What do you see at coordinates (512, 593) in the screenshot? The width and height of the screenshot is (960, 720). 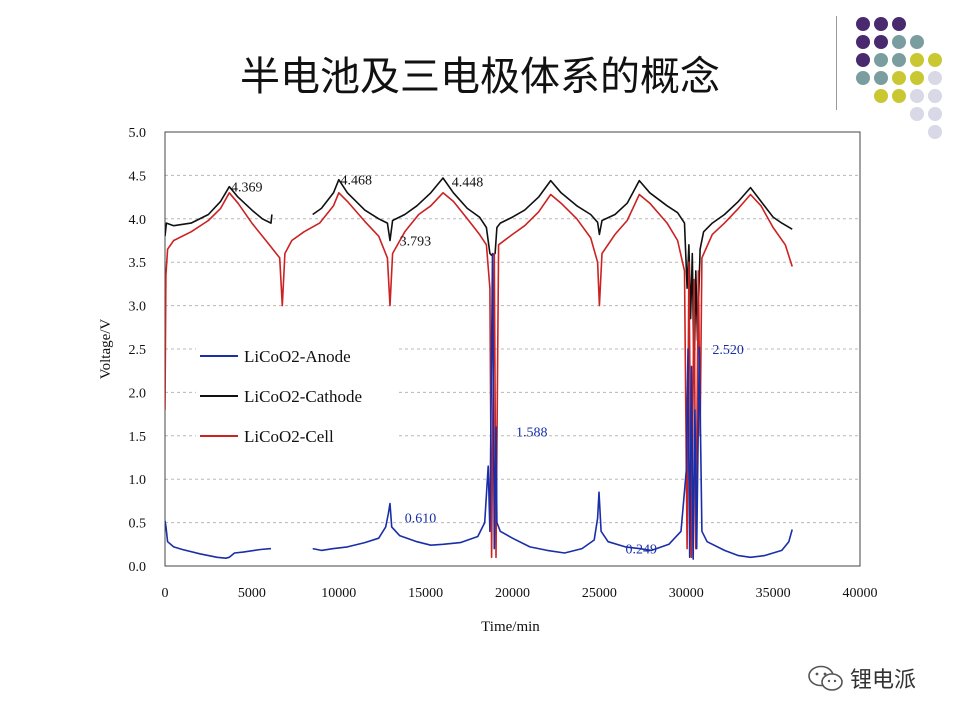 I see `x-tick-label: 20000` at bounding box center [512, 593].